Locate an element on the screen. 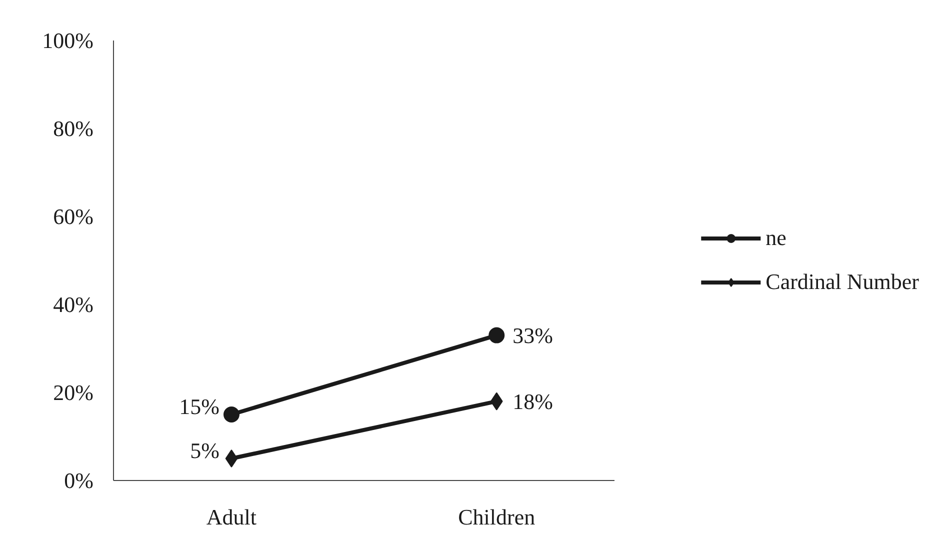 Image resolution: width=929 pixels, height=541 pixels. data-label: 15% is located at coordinates (199, 406).